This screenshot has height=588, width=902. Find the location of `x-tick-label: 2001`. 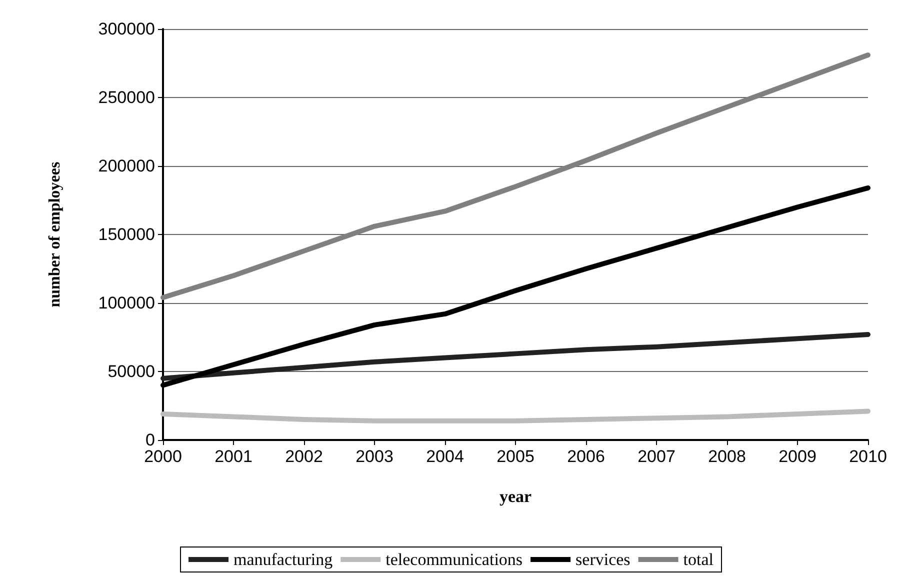

x-tick-label: 2001 is located at coordinates (233, 456).